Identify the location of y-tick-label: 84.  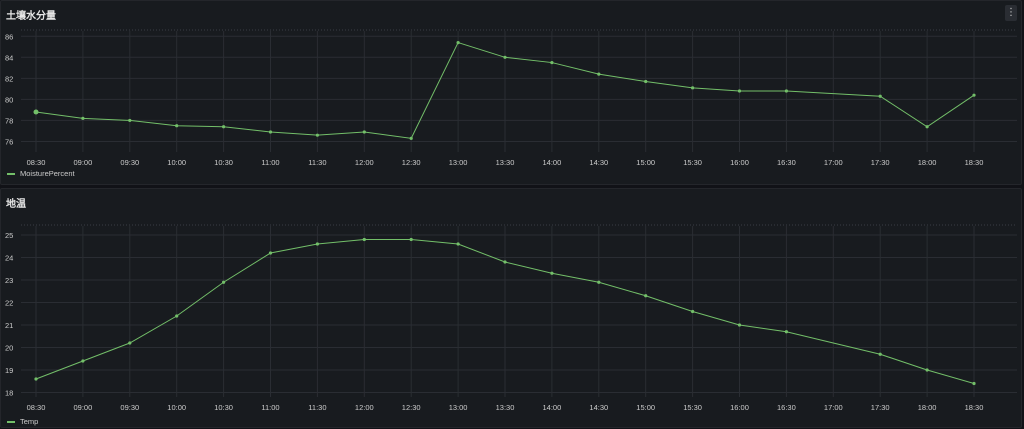
(9, 57).